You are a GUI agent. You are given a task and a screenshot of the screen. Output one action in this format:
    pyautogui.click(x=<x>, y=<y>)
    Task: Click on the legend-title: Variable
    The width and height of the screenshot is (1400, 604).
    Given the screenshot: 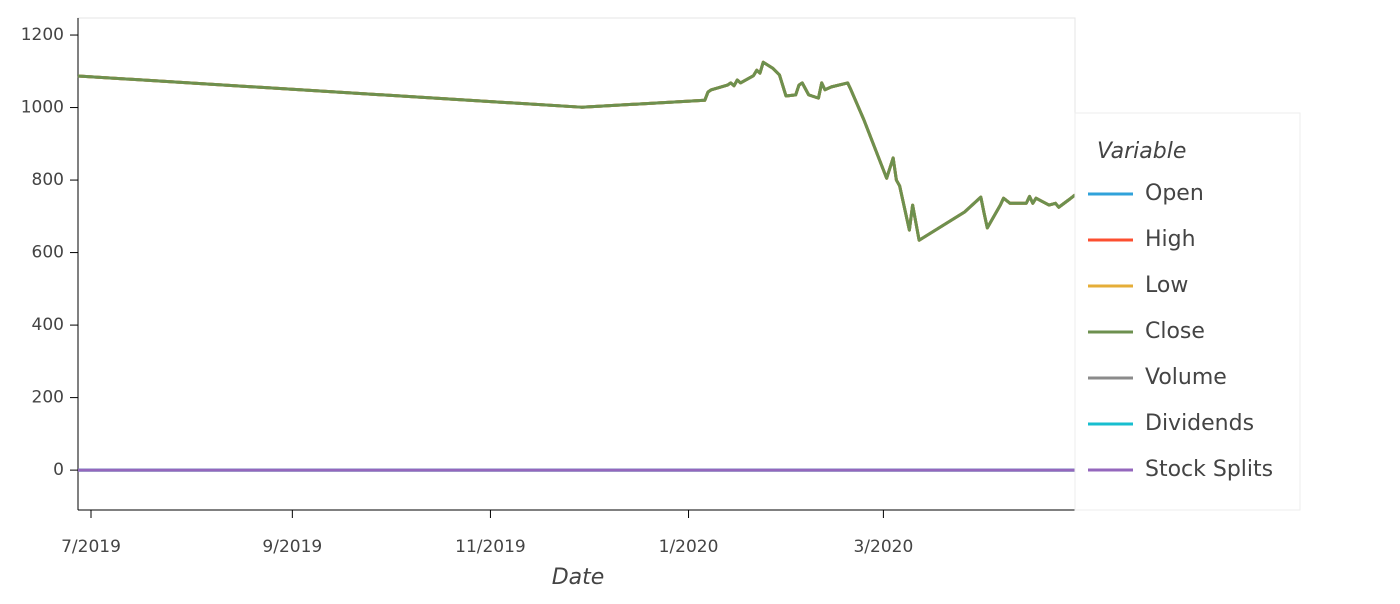 What is the action you would take?
    pyautogui.click(x=1141, y=151)
    